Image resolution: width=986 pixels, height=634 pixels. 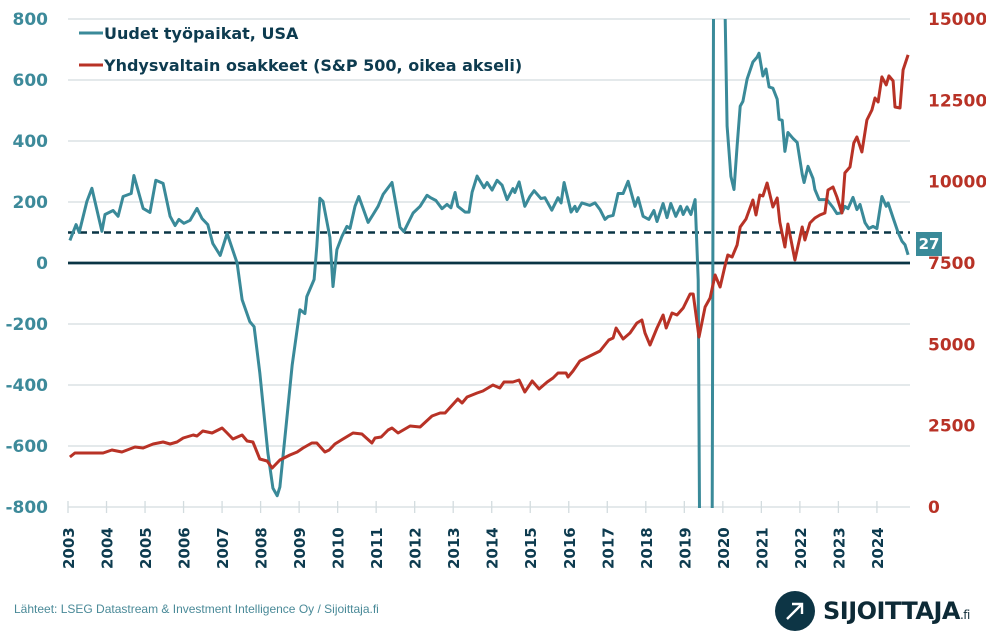 I want to click on x-tick-label: 2004, so click(x=108, y=548).